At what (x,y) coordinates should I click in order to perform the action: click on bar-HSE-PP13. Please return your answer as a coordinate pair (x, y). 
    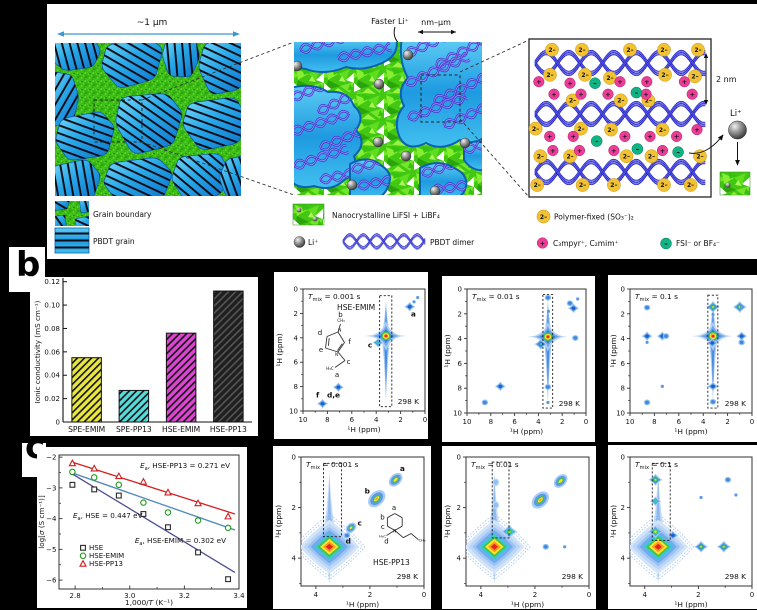
    Looking at the image, I should click on (228, 356).